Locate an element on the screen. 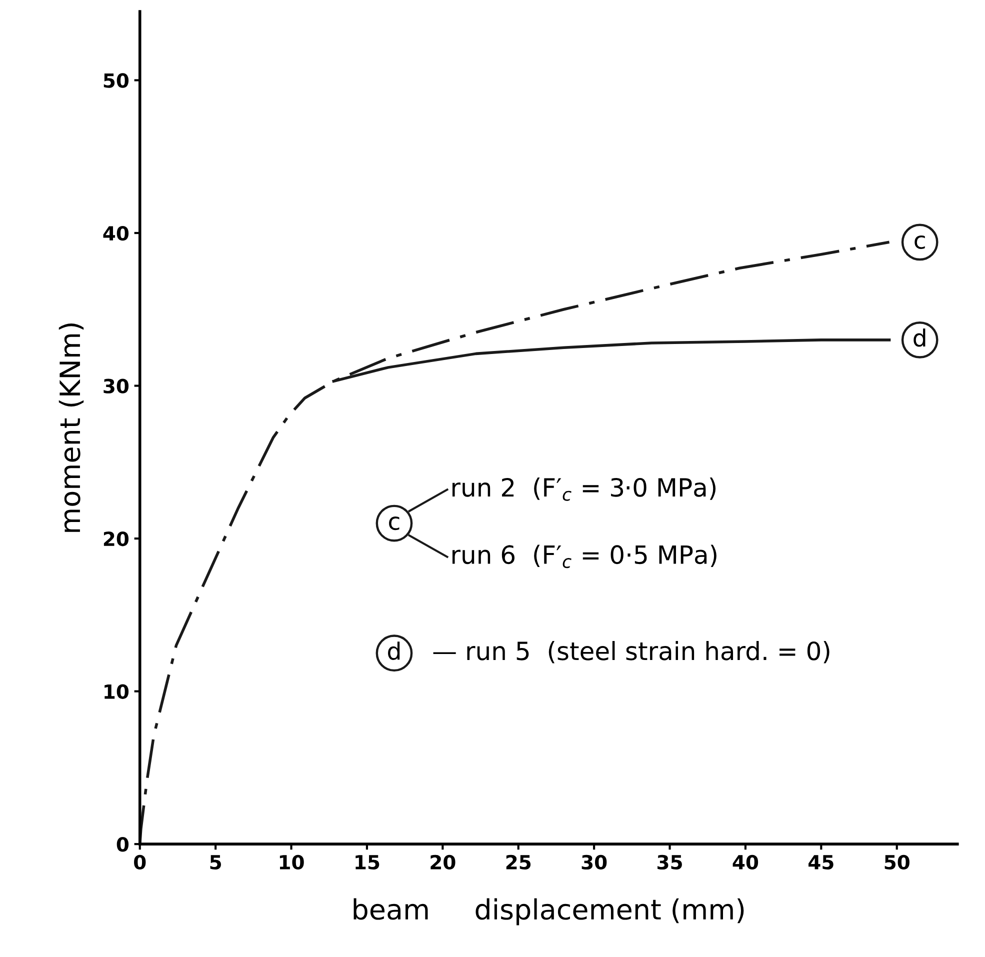 The image size is (985, 957). x-tick-label: 0 is located at coordinates (140, 862).